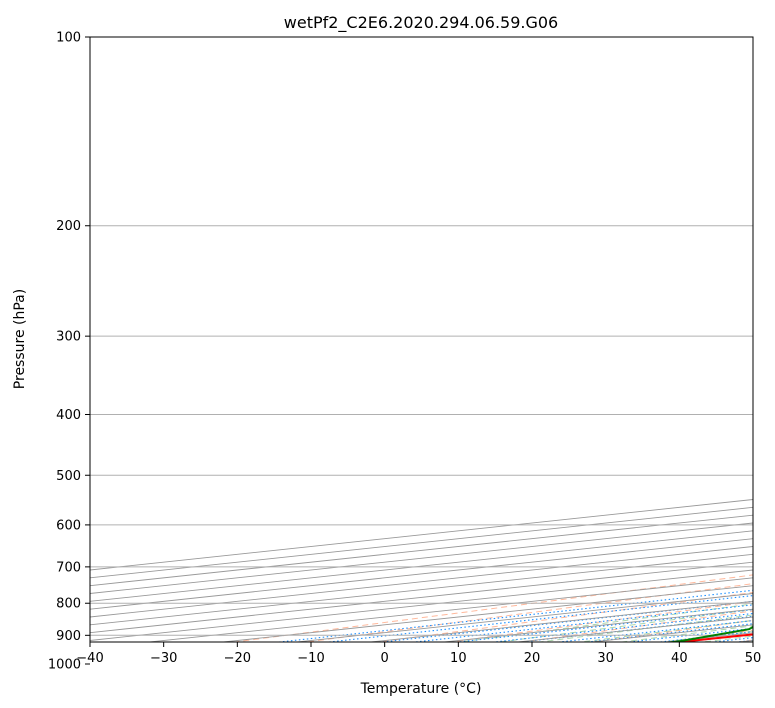 This screenshot has width=775, height=708. What do you see at coordinates (310, 658) in the screenshot?
I see `x-tick-label: −10` at bounding box center [310, 658].